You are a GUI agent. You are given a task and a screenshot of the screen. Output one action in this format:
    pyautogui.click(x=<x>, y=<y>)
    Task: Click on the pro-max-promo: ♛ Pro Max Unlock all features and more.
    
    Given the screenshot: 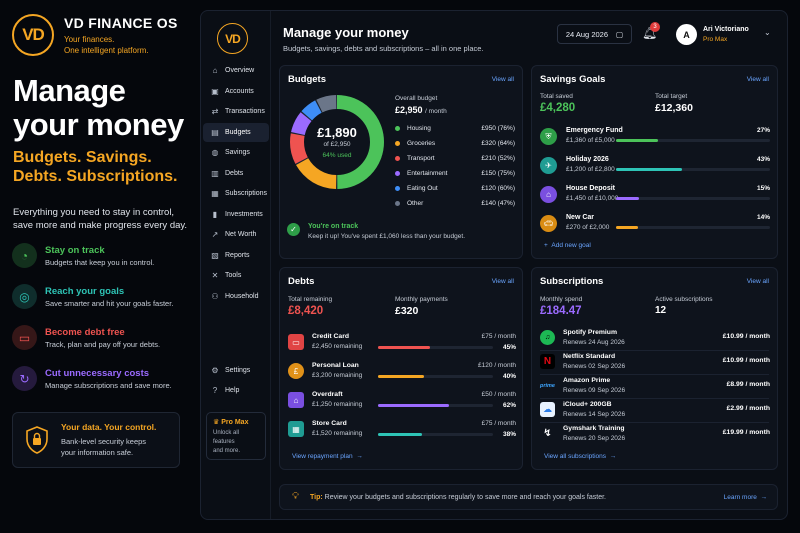 What is the action you would take?
    pyautogui.click(x=236, y=436)
    